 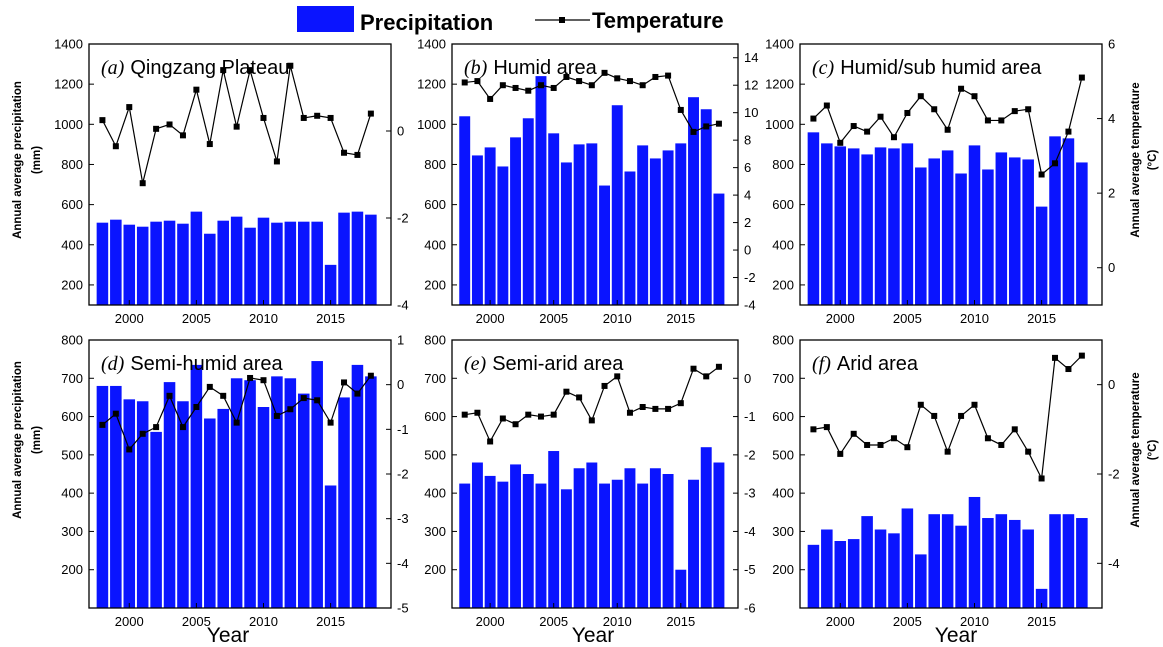 I want to click on right-tick-label: 6, so click(x=747, y=167).